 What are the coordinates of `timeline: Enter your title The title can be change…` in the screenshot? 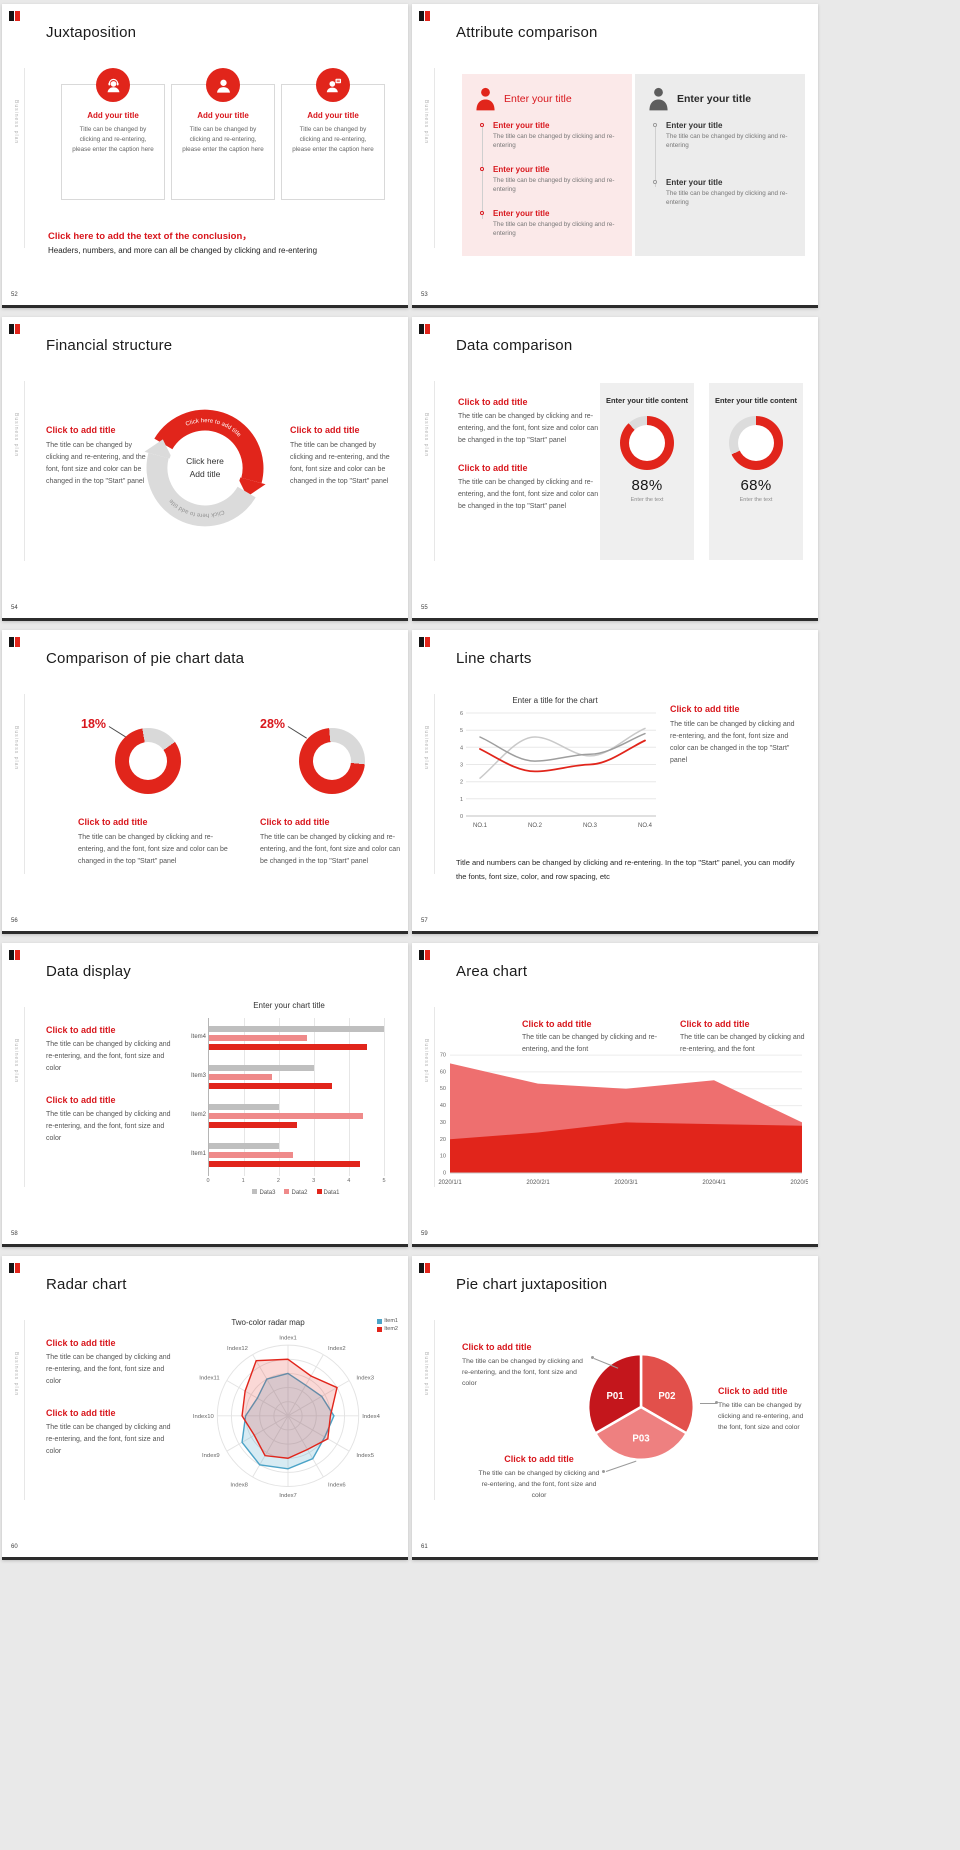 It's located at (552, 180).